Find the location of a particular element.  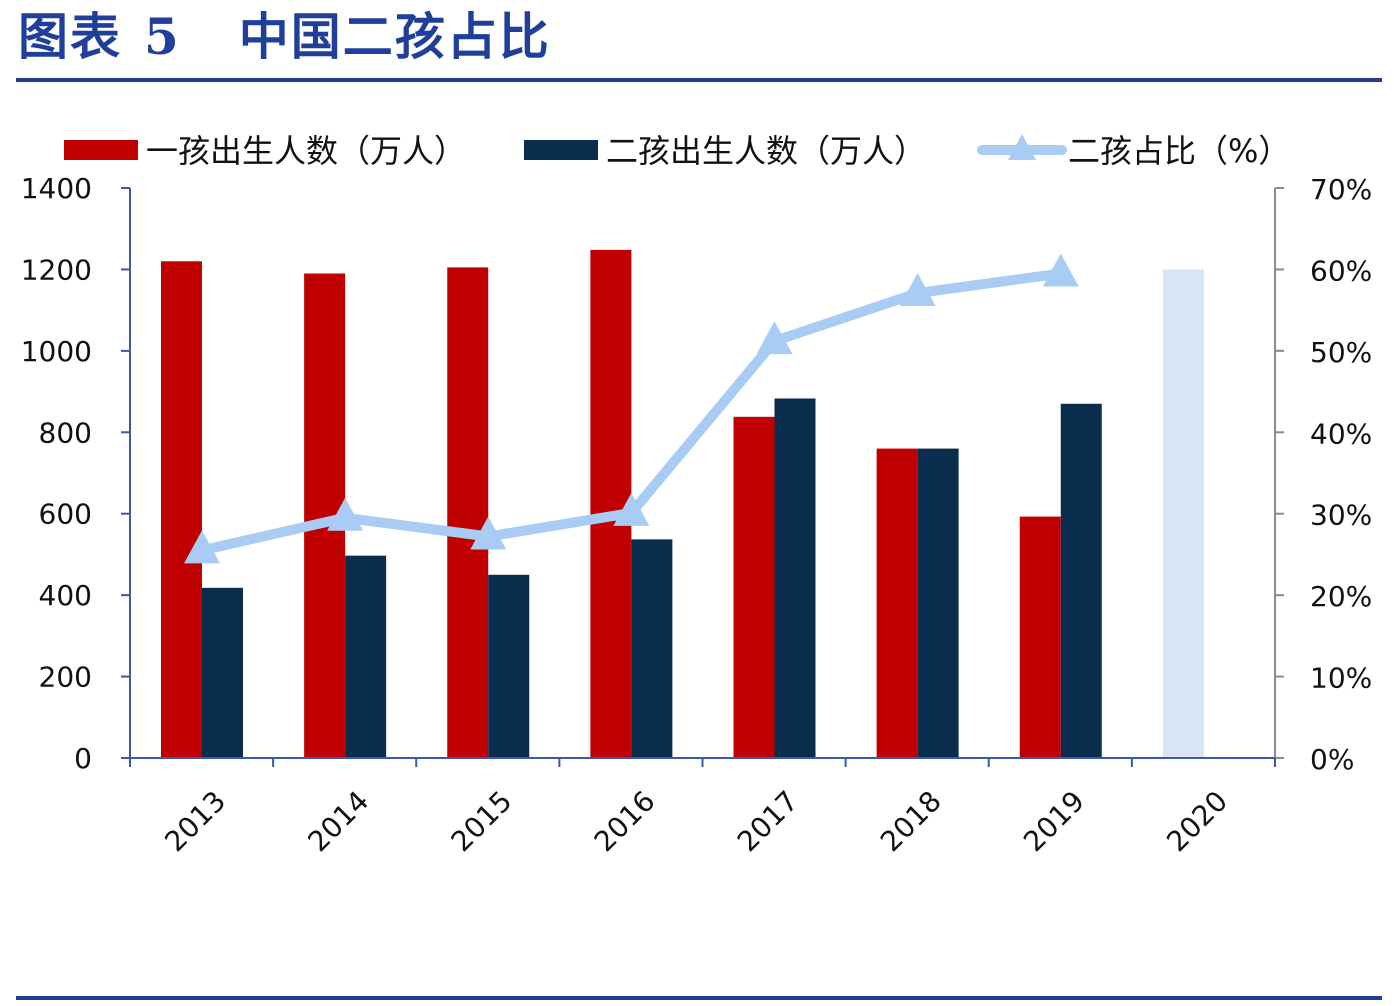

bar-first-child-2017 is located at coordinates (754, 587).